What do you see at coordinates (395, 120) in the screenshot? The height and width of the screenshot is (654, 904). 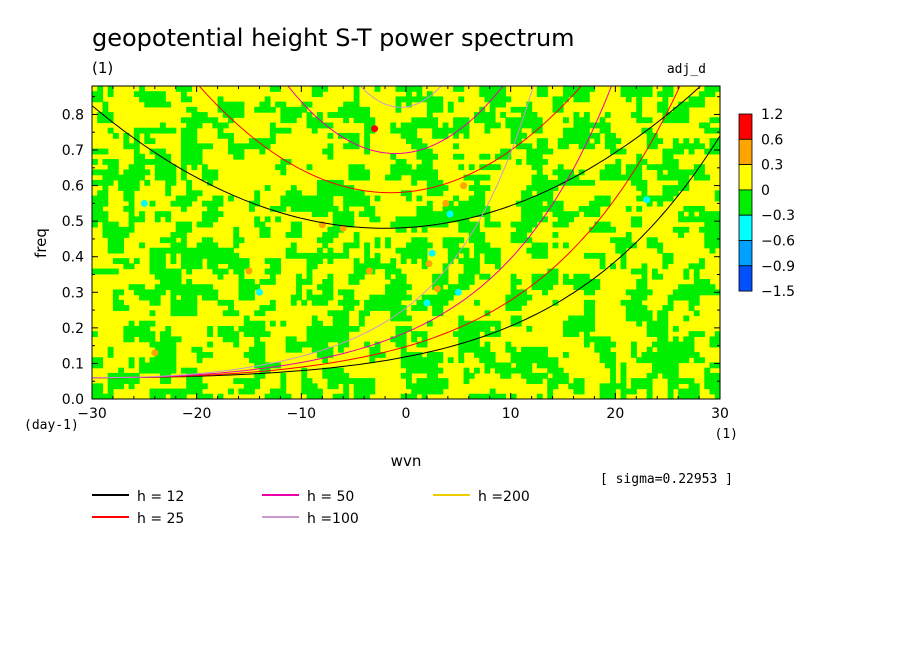 I see `curve-h50-upper` at bounding box center [395, 120].